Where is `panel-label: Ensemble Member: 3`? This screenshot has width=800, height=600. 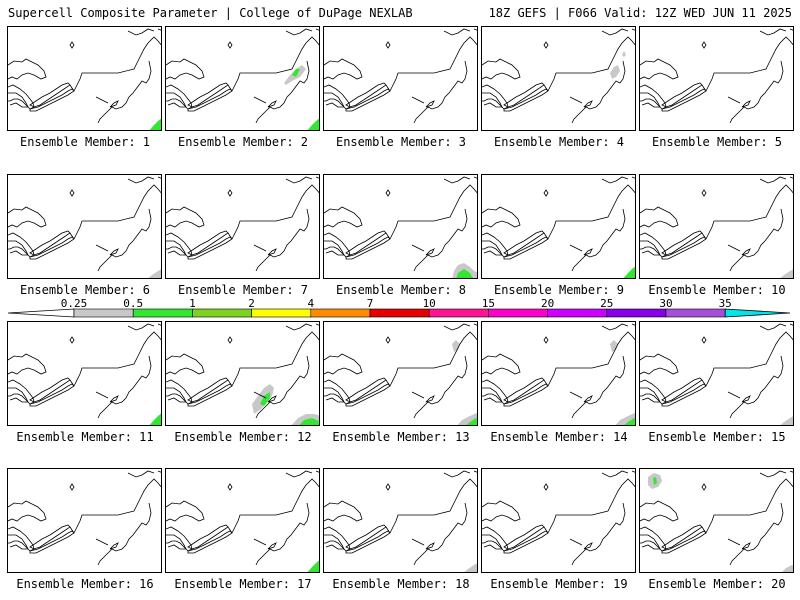 panel-label: Ensemble Member: 3 is located at coordinates (401, 142).